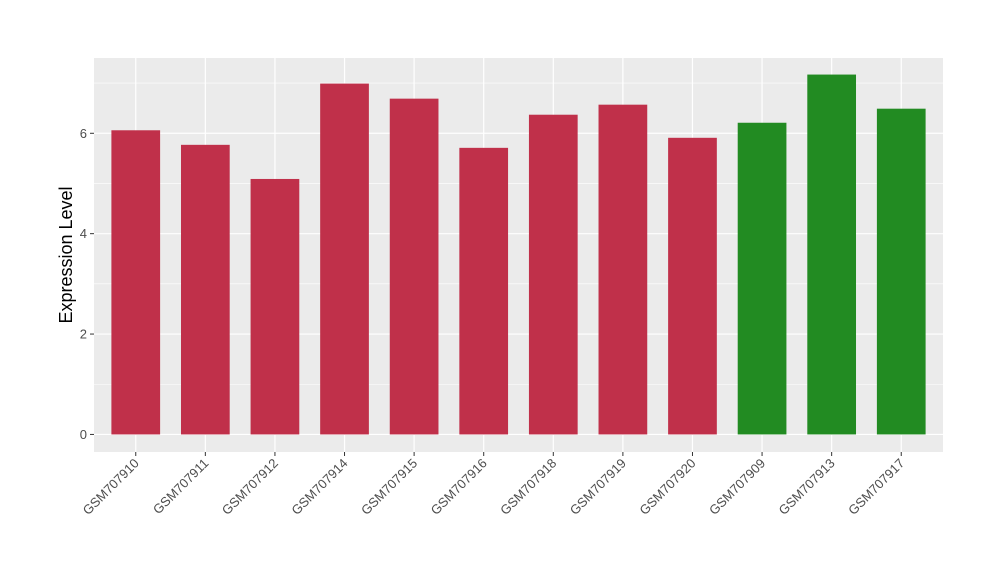 The image size is (1000, 580). I want to click on y-tick-label: 4, so click(83, 233).